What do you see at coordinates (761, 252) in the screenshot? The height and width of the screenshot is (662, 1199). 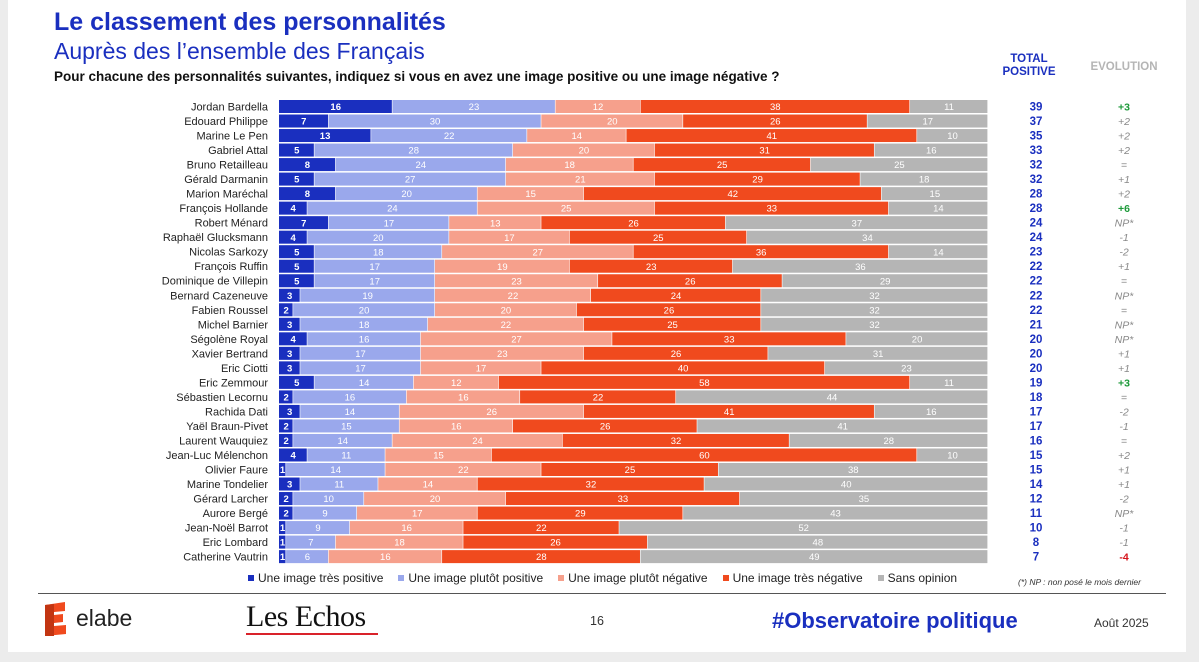 I see `data-label: 36` at bounding box center [761, 252].